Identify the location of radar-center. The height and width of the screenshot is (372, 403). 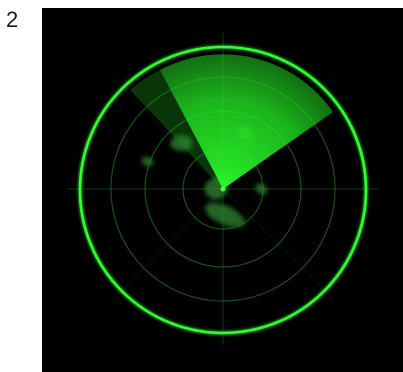
(223, 189).